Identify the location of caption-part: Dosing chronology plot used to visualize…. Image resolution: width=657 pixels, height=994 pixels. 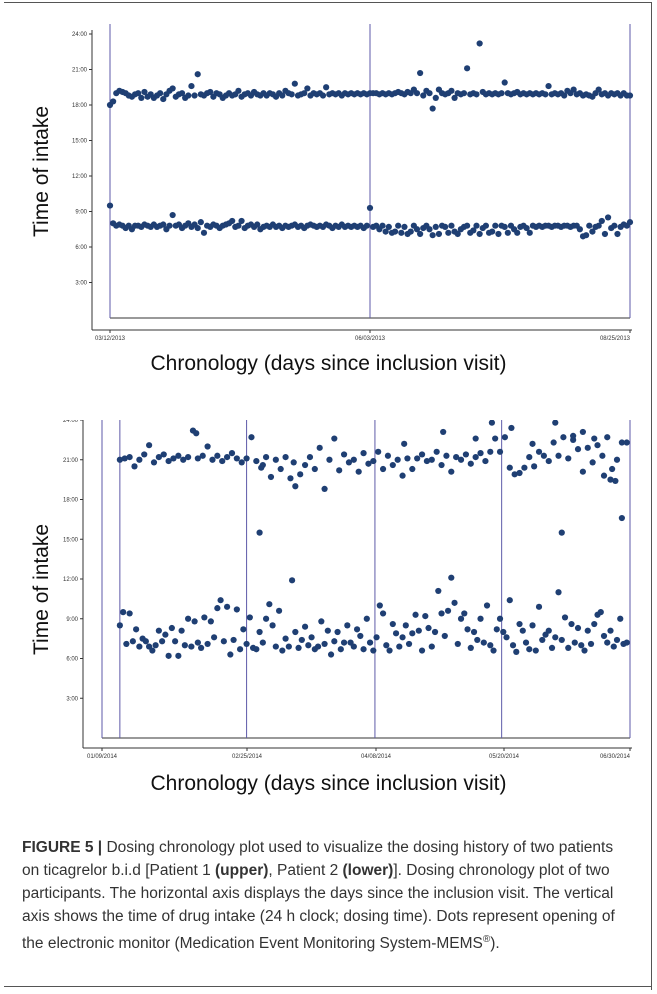
(318, 859).